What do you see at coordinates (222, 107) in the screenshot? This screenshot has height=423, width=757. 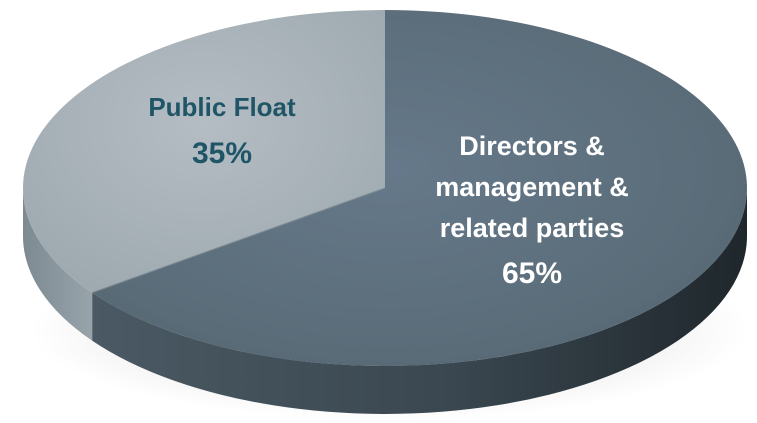 I see `public-float-label: Public Float` at bounding box center [222, 107].